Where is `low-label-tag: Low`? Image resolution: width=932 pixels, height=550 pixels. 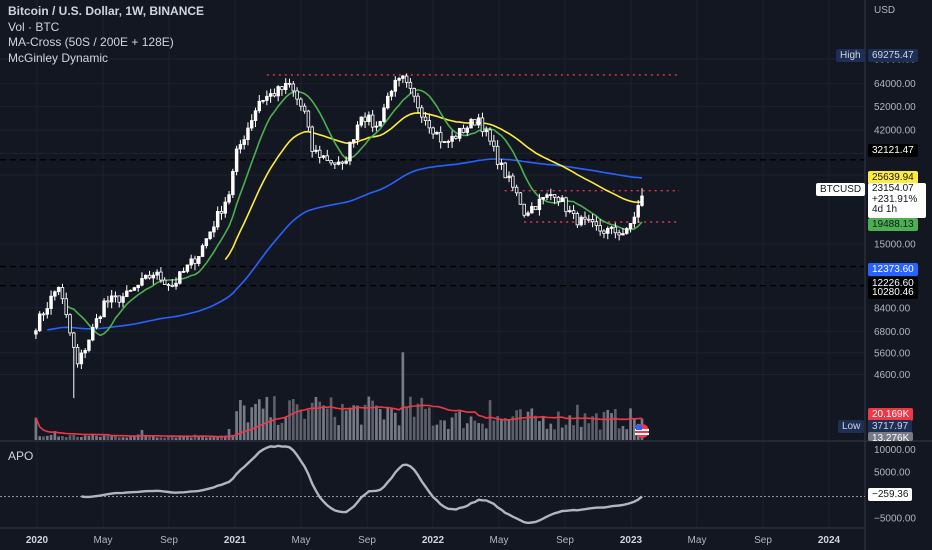 low-label-tag: Low is located at coordinates (851, 426).